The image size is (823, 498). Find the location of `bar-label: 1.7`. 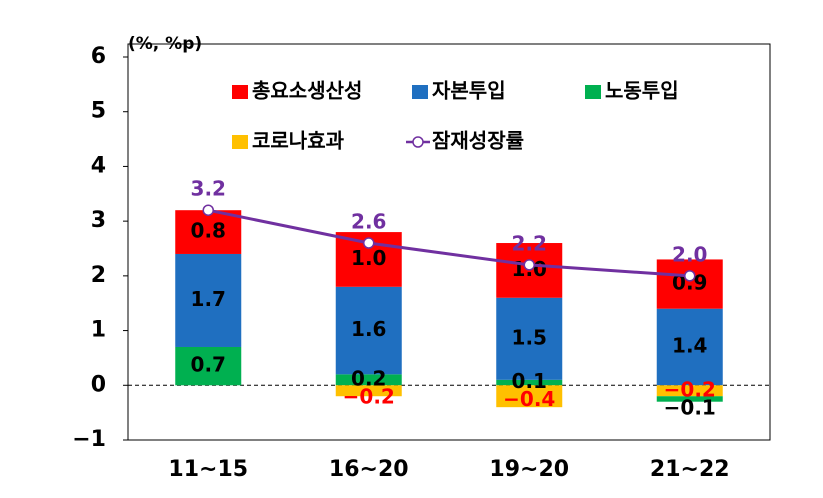

bar-label: 1.7 is located at coordinates (208, 299).